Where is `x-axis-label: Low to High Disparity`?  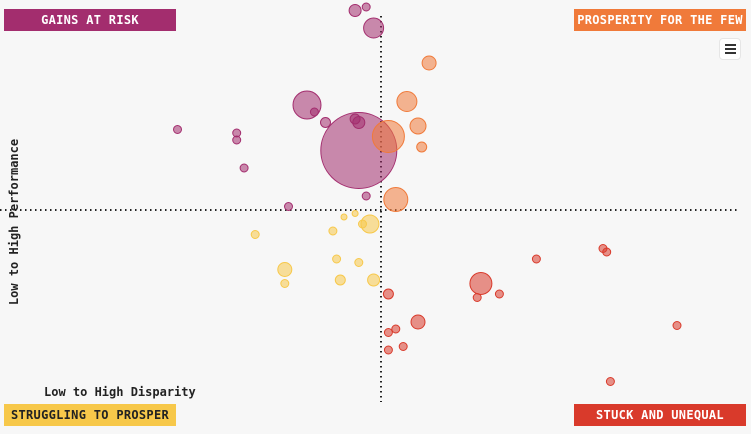
x-axis-label: Low to High Disparity is located at coordinates (120, 392).